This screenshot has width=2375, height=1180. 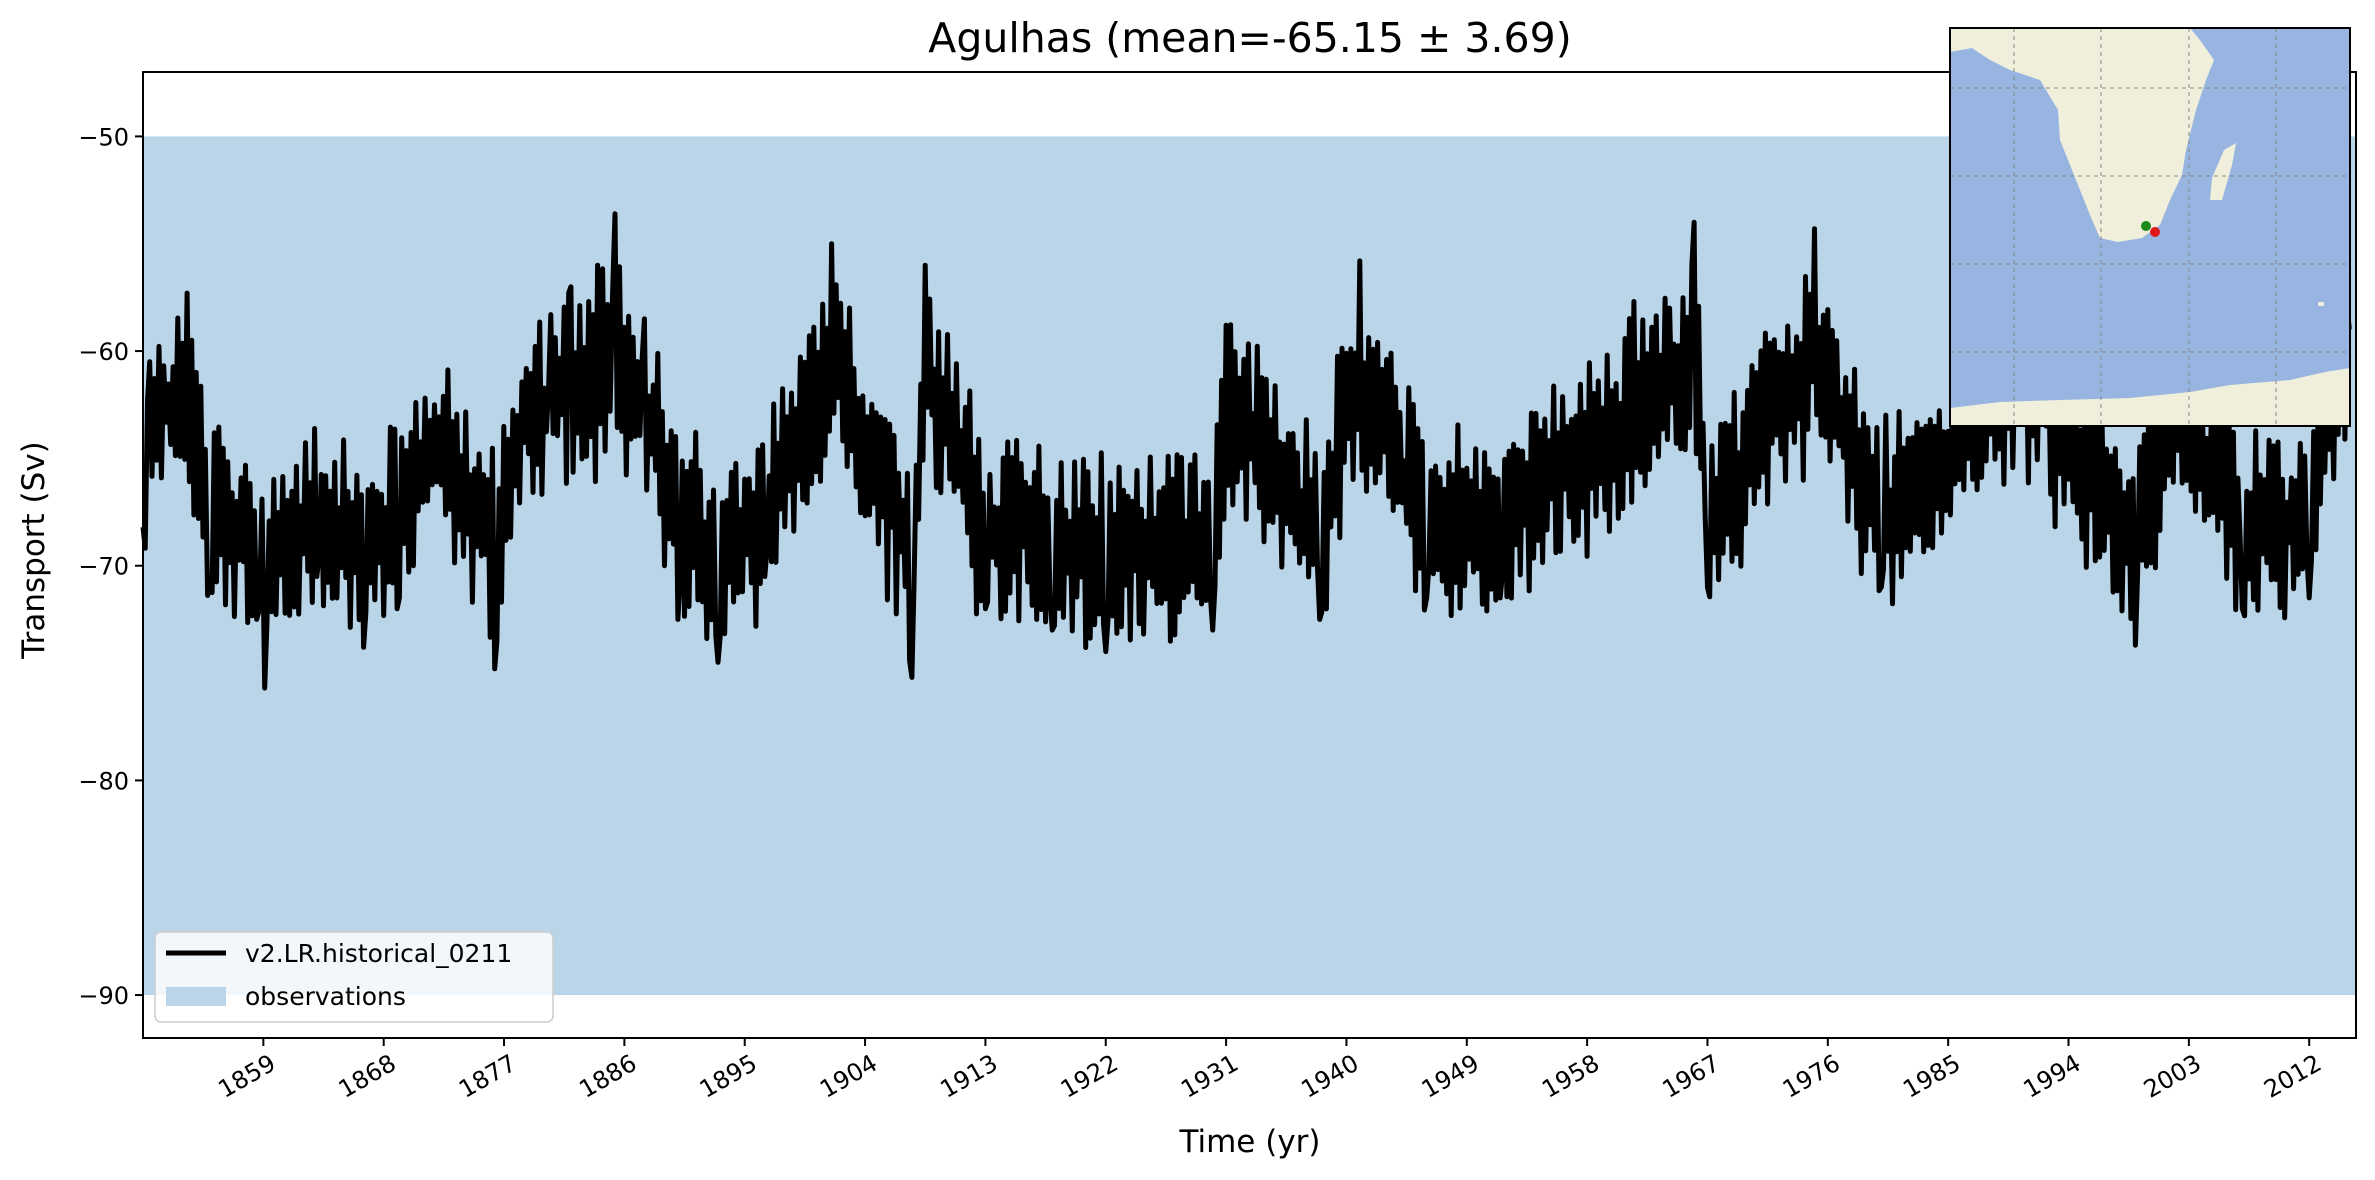 What do you see at coordinates (325, 996) in the screenshot?
I see `legend-entry-observations: observations` at bounding box center [325, 996].